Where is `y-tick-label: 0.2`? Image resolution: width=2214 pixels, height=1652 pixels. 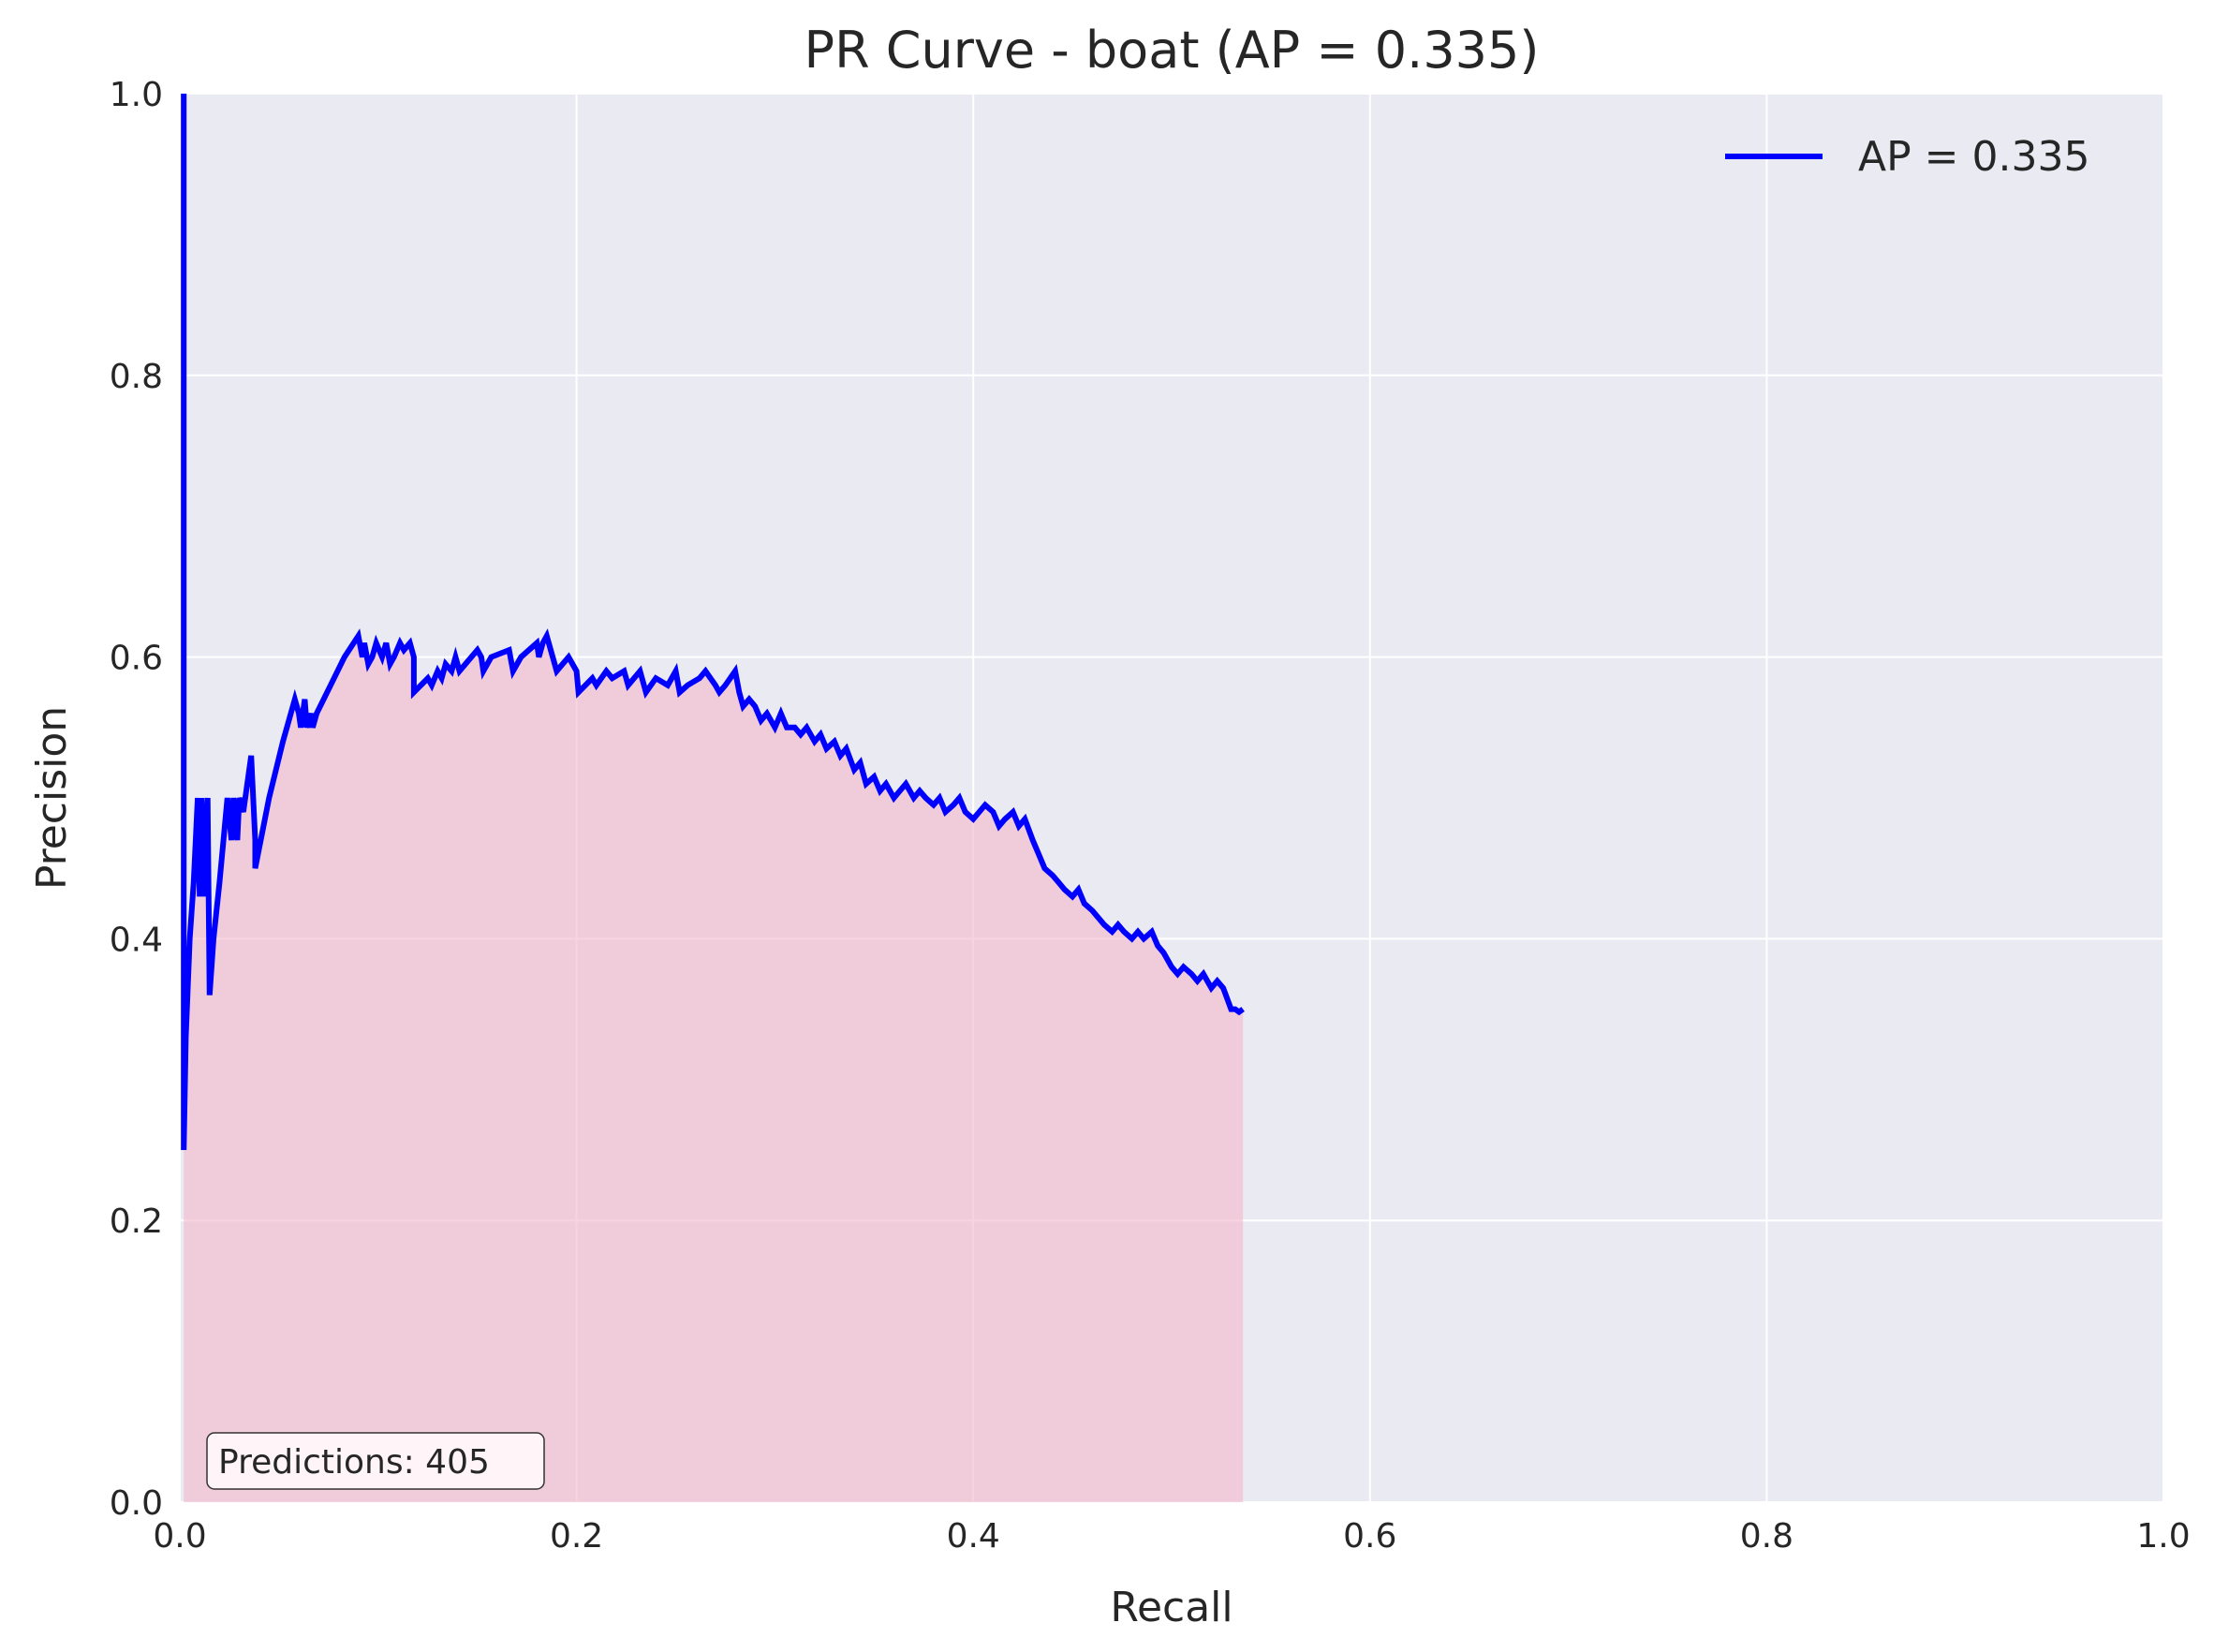 y-tick-label: 0.2 is located at coordinates (136, 1222).